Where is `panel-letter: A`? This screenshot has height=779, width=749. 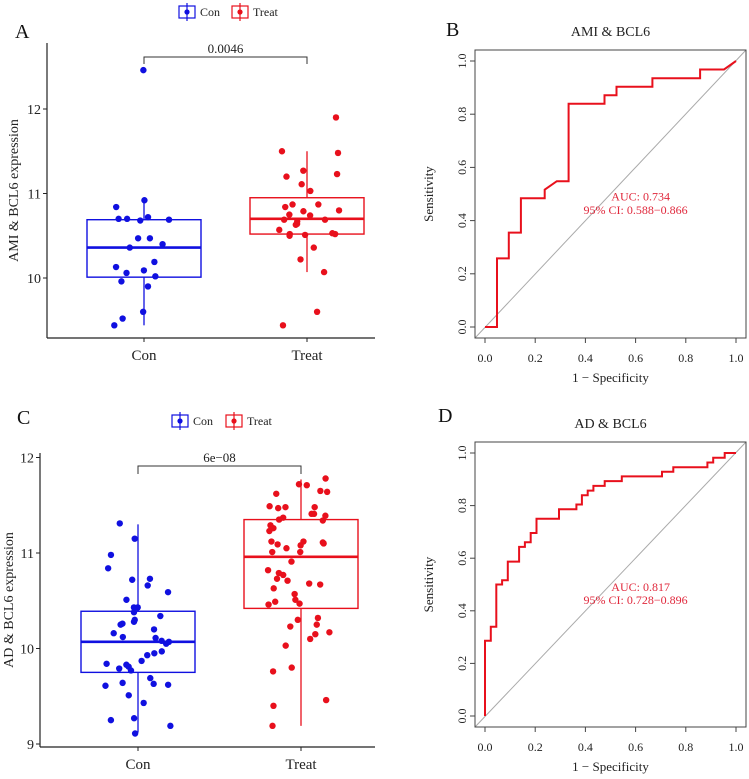
panel-letter: A is located at coordinates (22, 32).